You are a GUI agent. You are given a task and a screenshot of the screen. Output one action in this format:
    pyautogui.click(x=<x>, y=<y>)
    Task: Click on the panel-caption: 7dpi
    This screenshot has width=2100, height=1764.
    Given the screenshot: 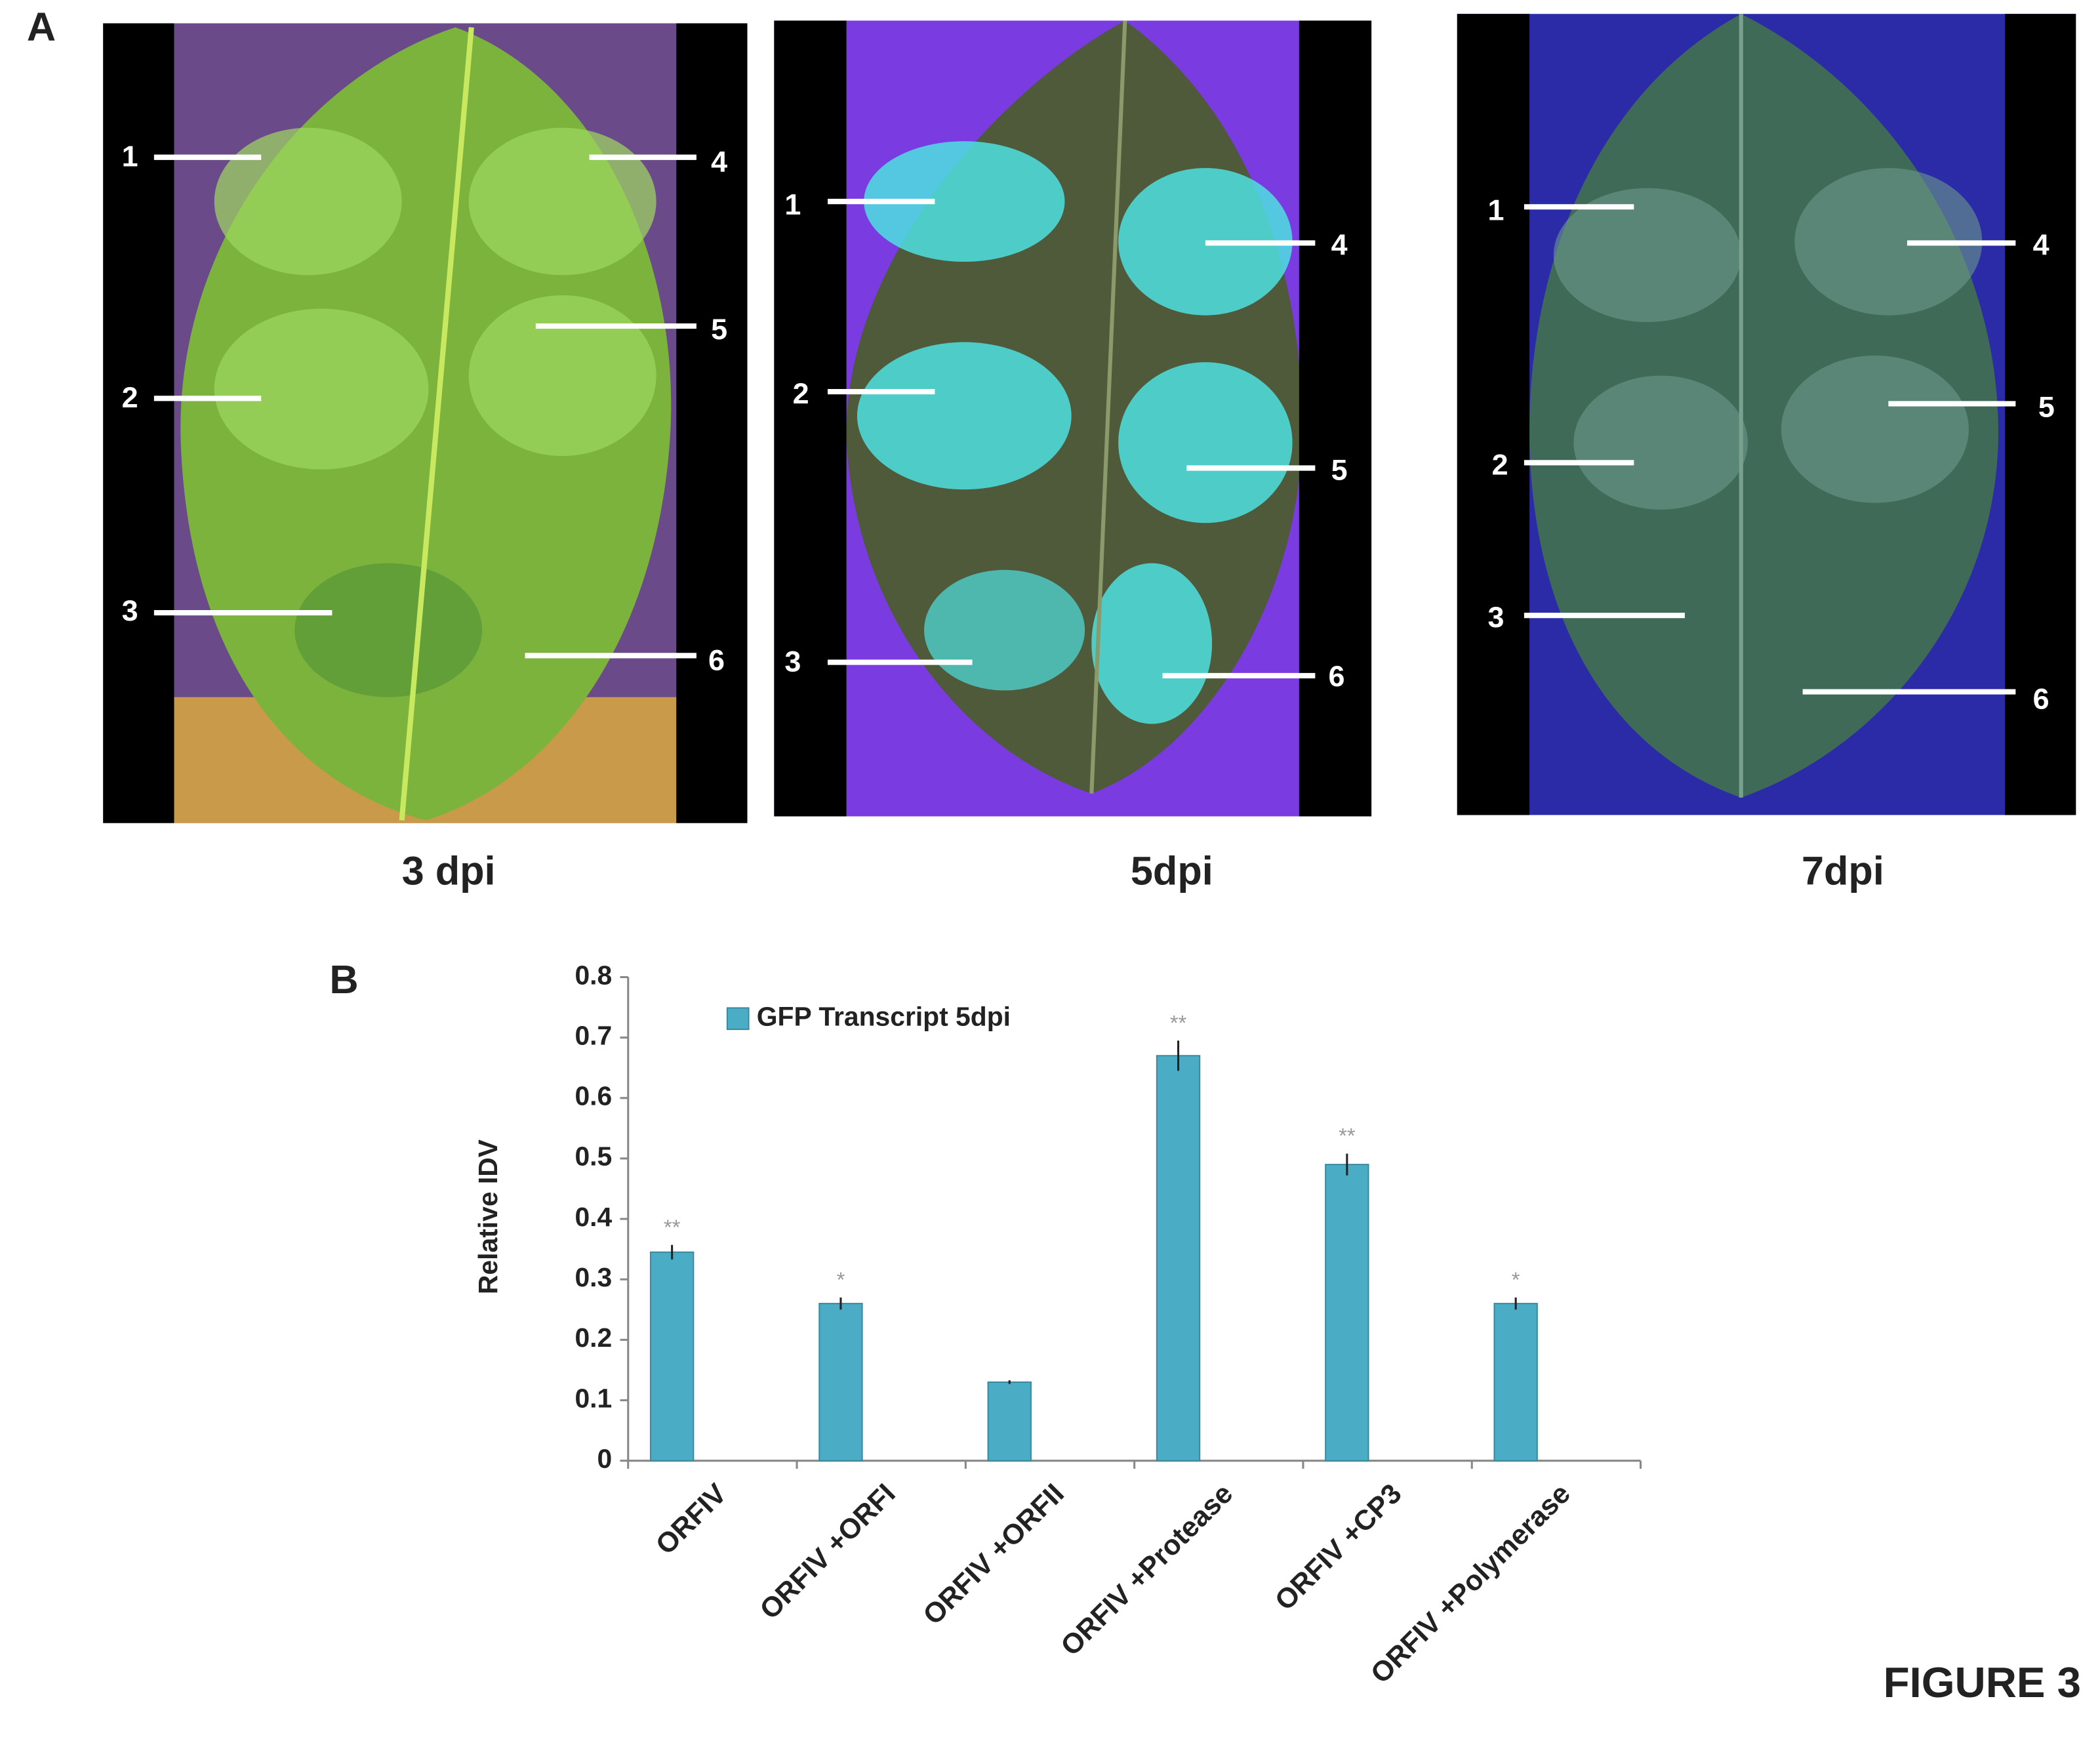 What is the action you would take?
    pyautogui.click(x=1843, y=870)
    